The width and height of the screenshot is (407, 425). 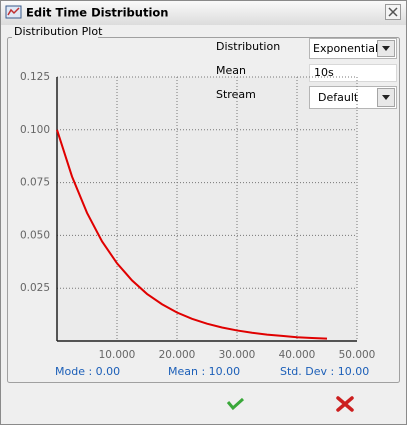 I want to click on ok-button, so click(x=235, y=404).